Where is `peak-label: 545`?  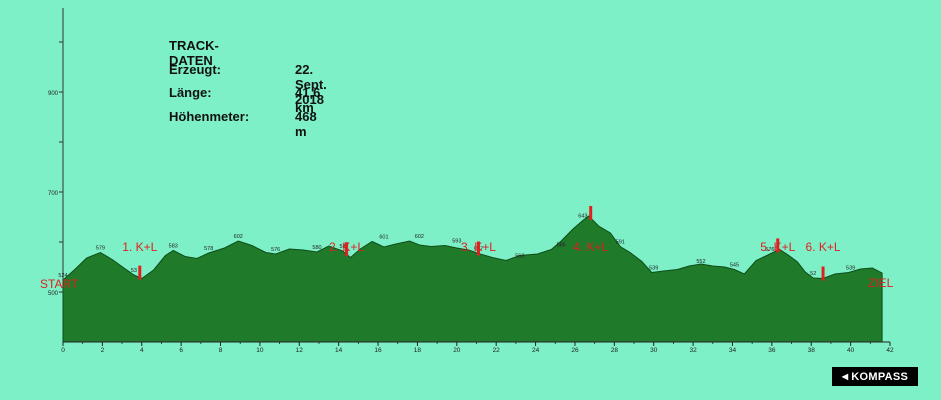
peak-label: 545 is located at coordinates (734, 266).